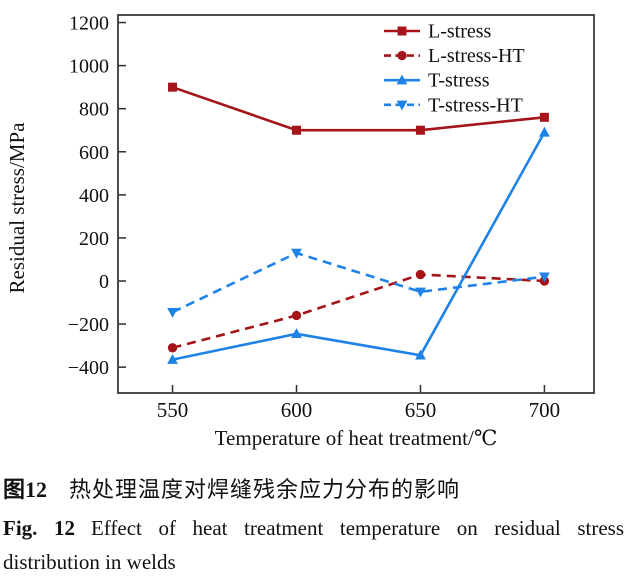 The image size is (627, 588). I want to click on x-axis: 550 600 650 700, so click(358, 403).